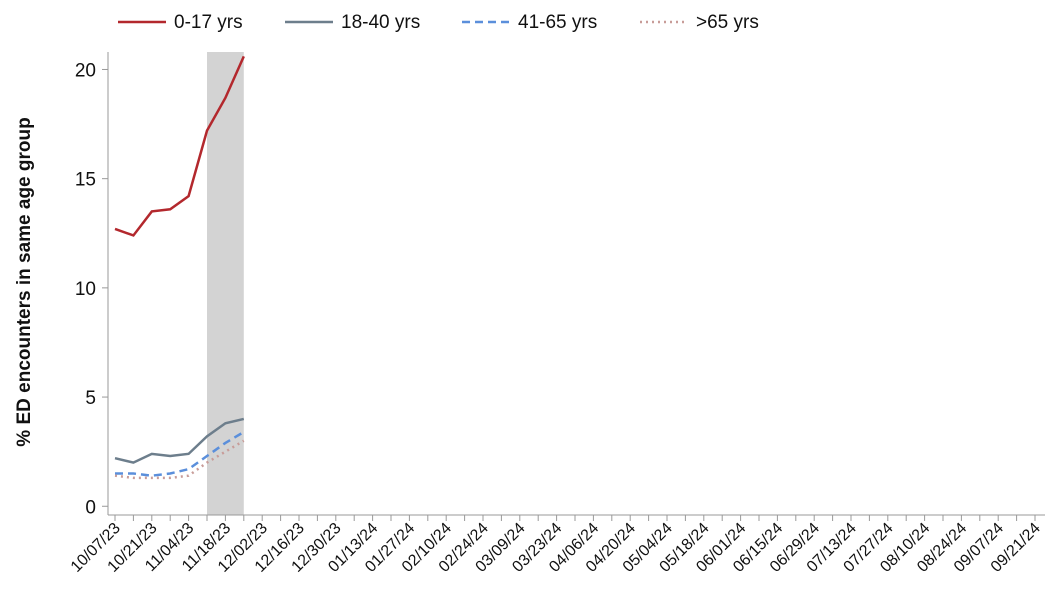 The width and height of the screenshot is (1060, 595). What do you see at coordinates (24, 281) in the screenshot?
I see `y-axis-label: % ED encounters in same age group` at bounding box center [24, 281].